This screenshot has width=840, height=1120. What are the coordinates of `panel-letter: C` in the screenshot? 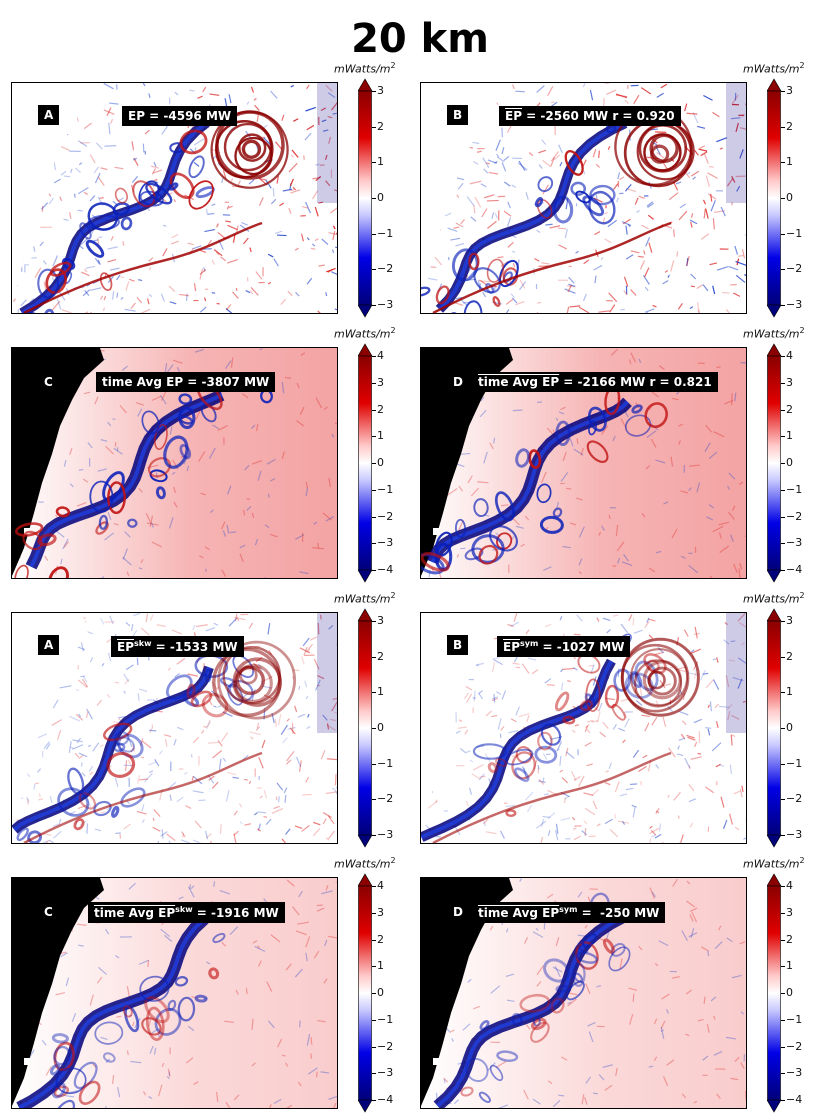 It's located at (48, 382).